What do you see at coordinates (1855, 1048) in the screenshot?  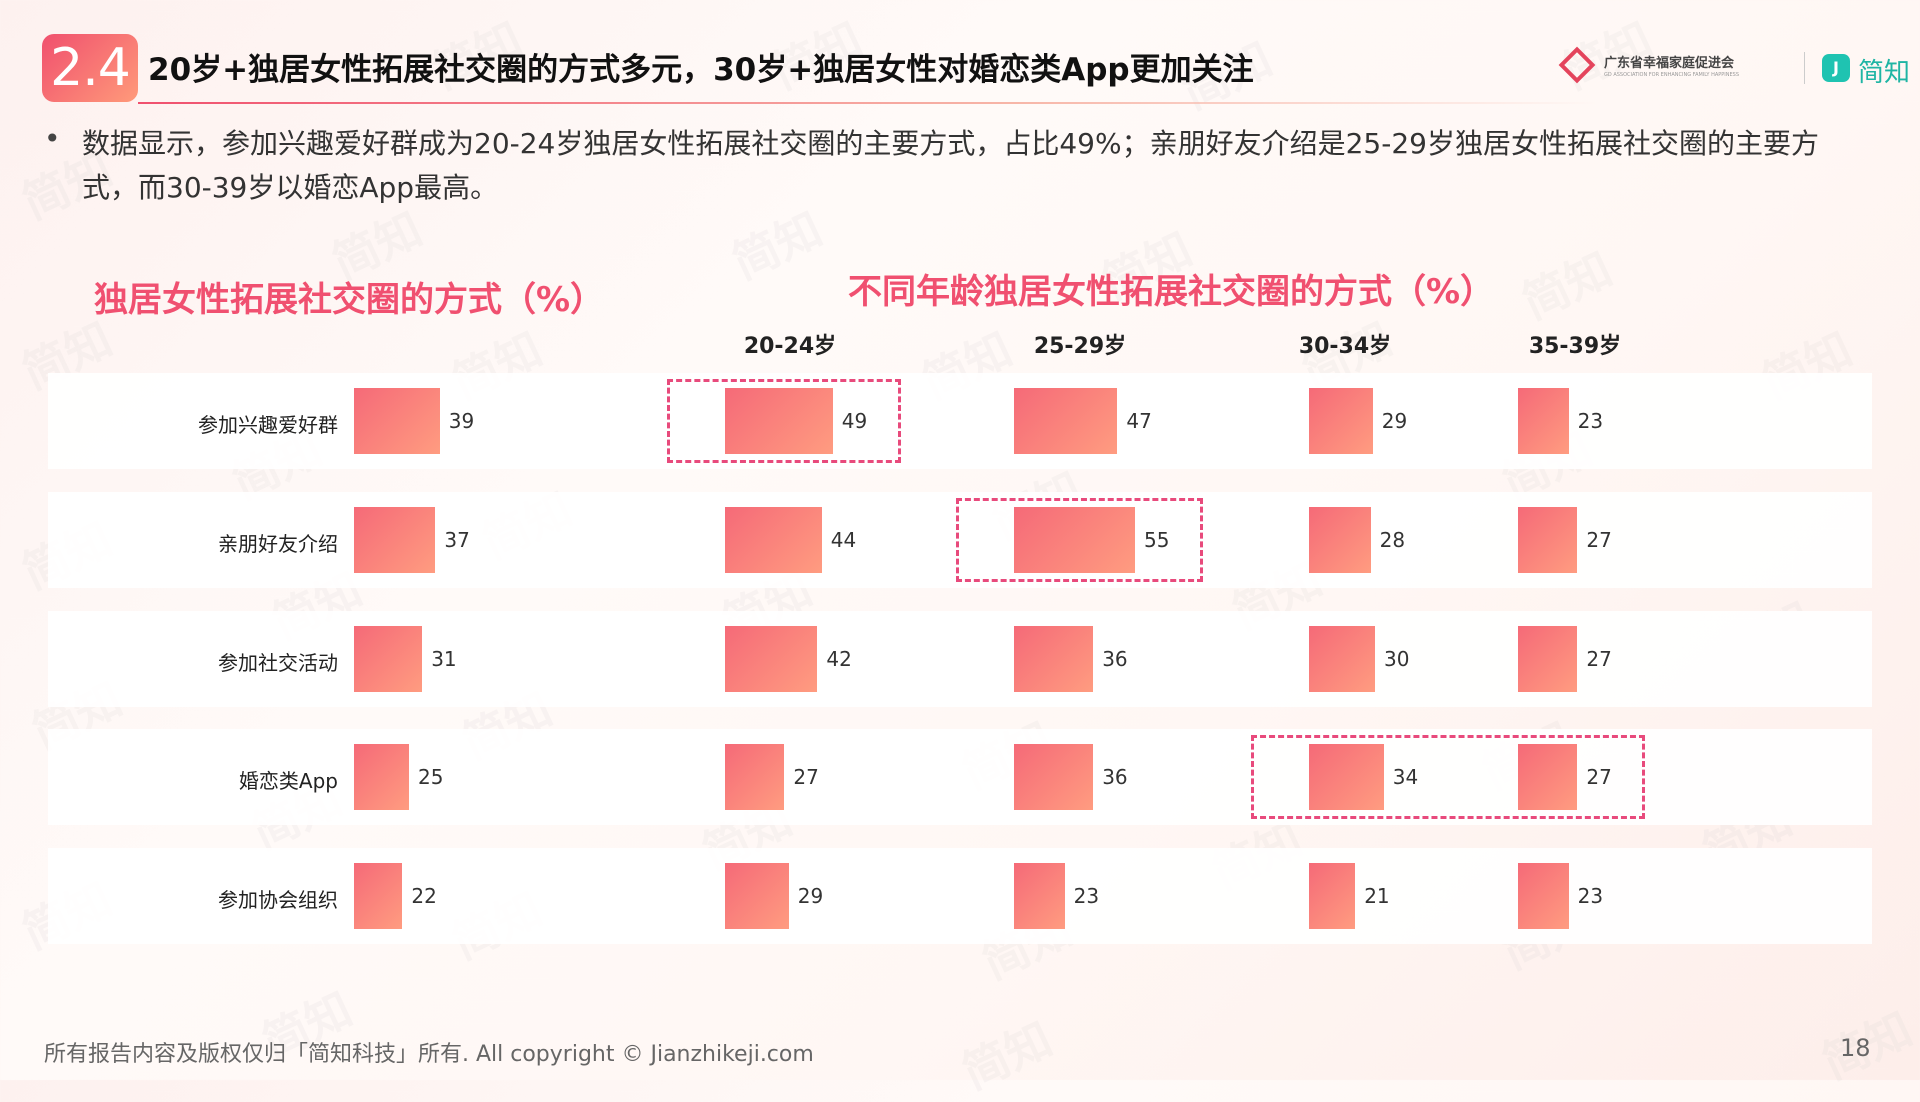 I see `page-number: 18` at bounding box center [1855, 1048].